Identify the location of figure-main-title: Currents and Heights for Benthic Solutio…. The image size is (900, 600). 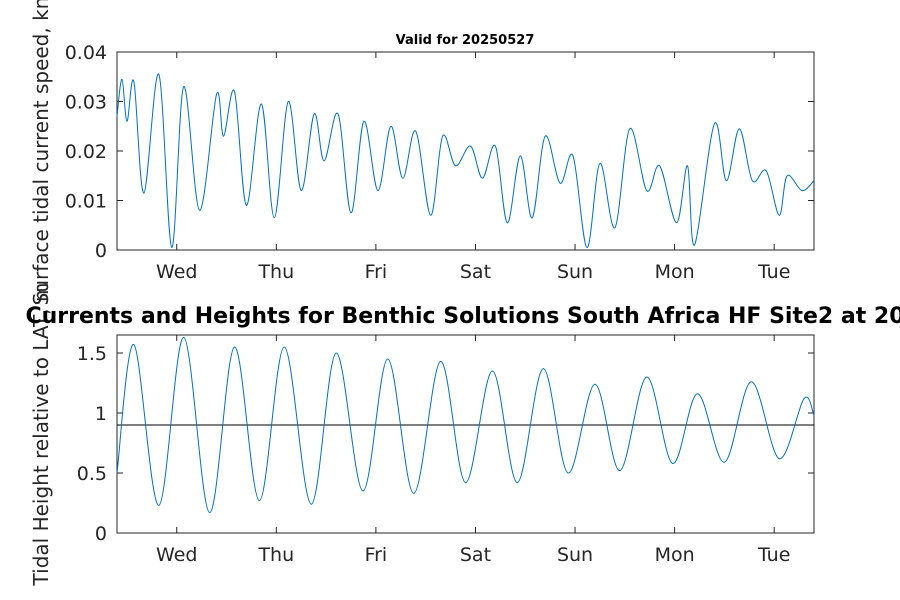
(462, 316).